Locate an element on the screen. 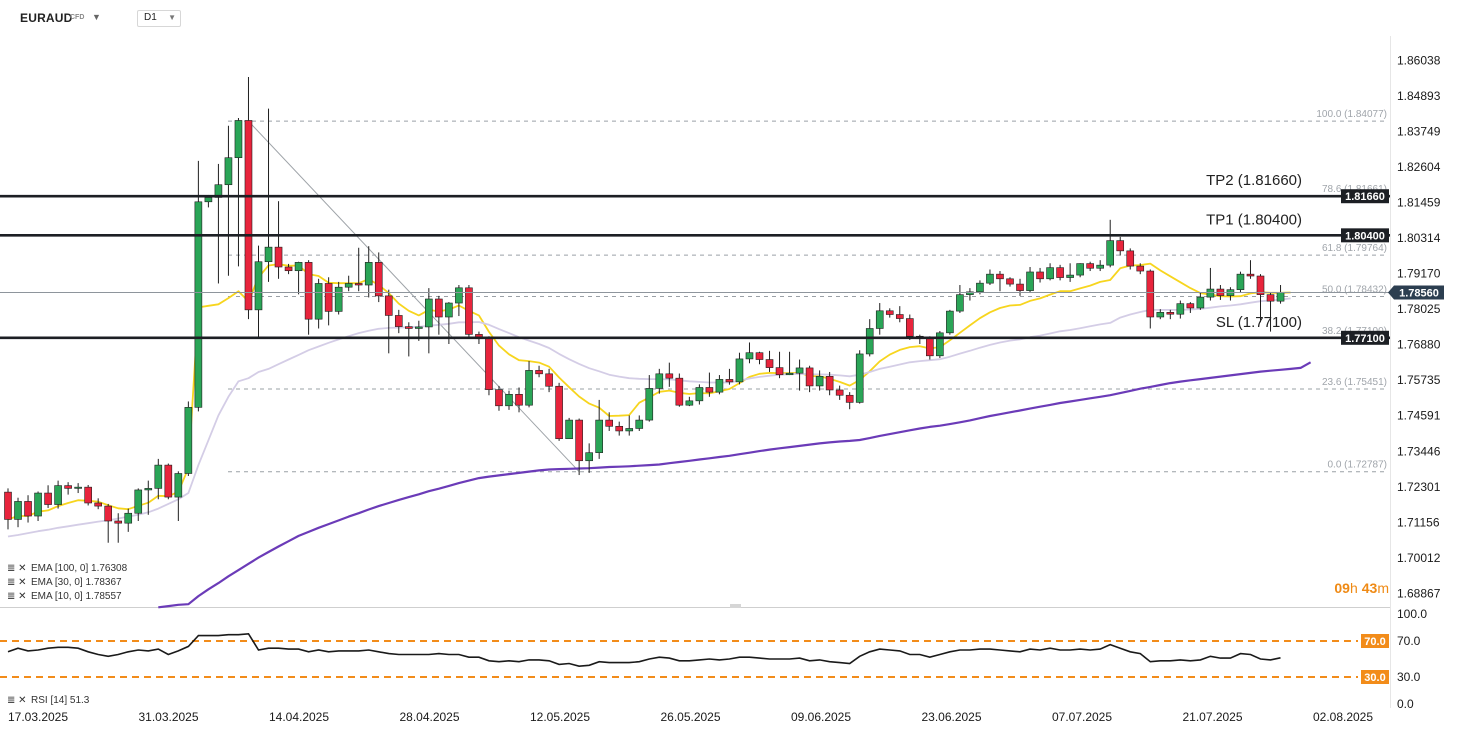 This screenshot has height=733, width=1458. legend-rsi: ≣ ✕ RSI [14] 51.3 is located at coordinates (48, 700).